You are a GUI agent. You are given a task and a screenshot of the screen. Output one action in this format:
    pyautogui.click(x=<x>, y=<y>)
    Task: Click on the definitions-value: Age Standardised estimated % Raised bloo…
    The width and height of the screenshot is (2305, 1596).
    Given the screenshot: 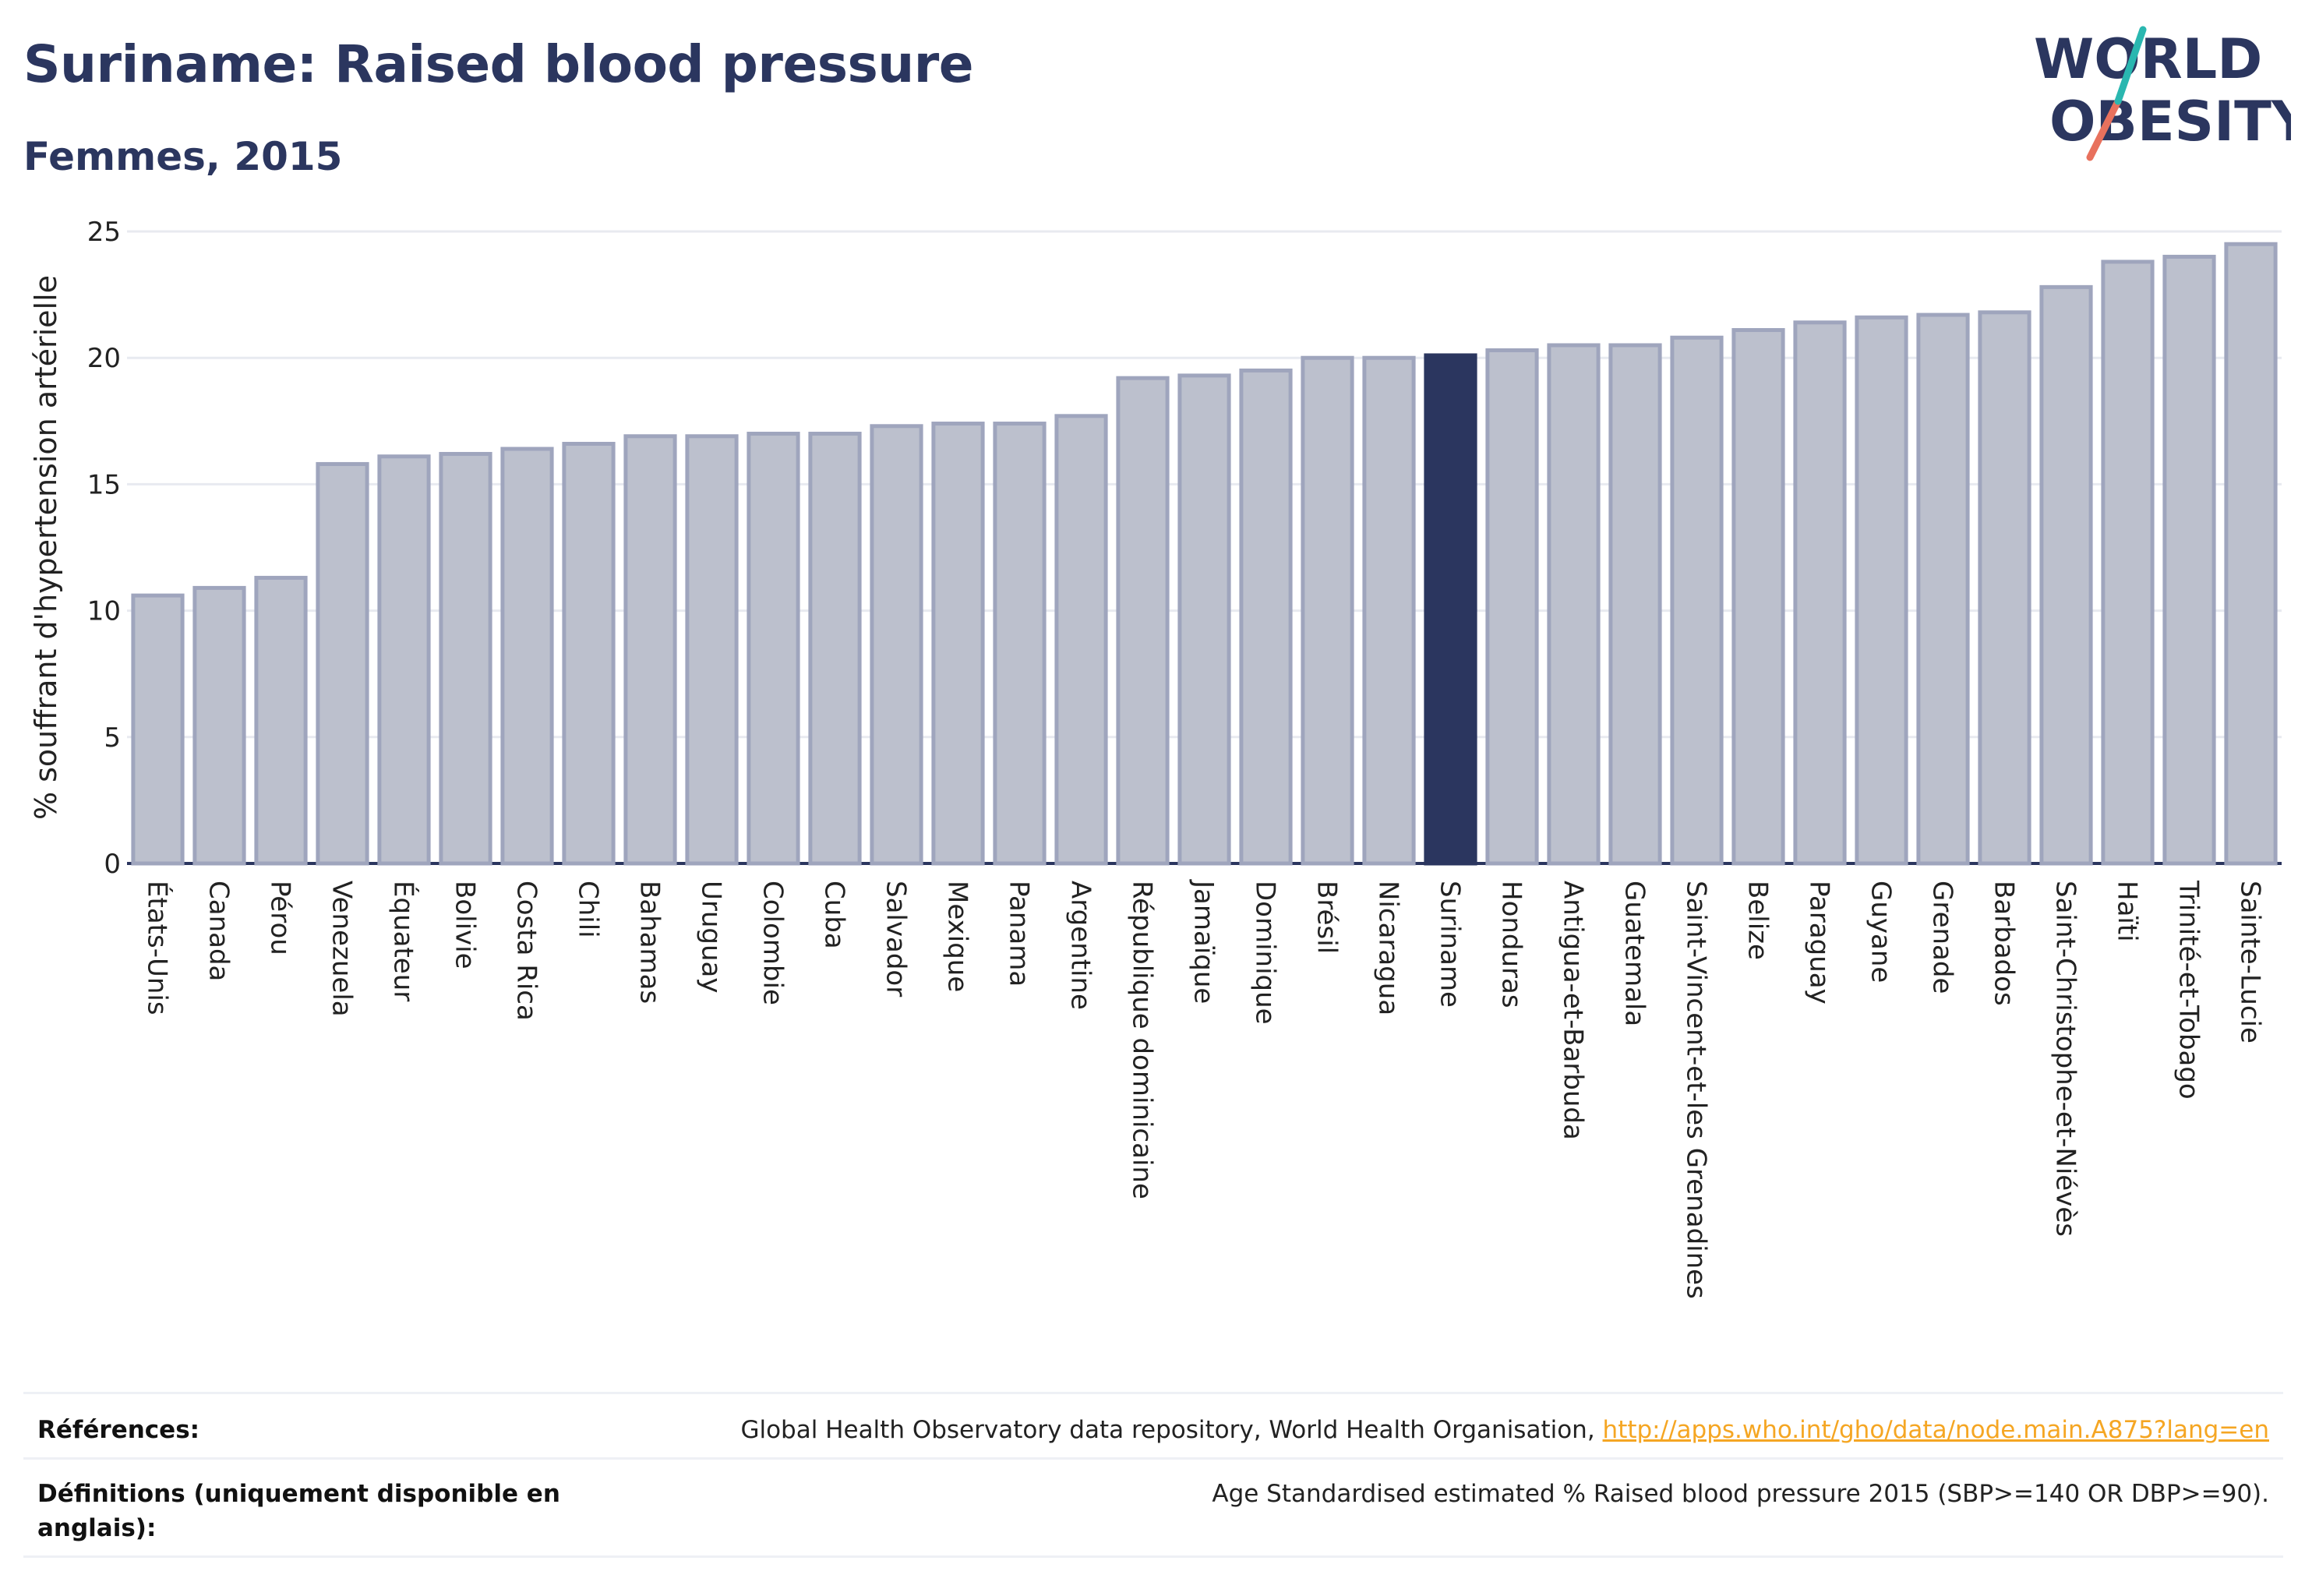 What is the action you would take?
    pyautogui.click(x=1740, y=1494)
    